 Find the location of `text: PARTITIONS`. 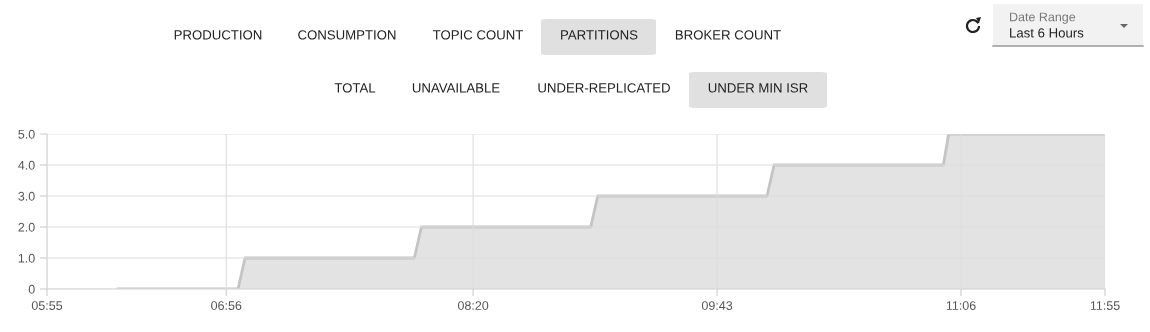

text: PARTITIONS is located at coordinates (599, 35).